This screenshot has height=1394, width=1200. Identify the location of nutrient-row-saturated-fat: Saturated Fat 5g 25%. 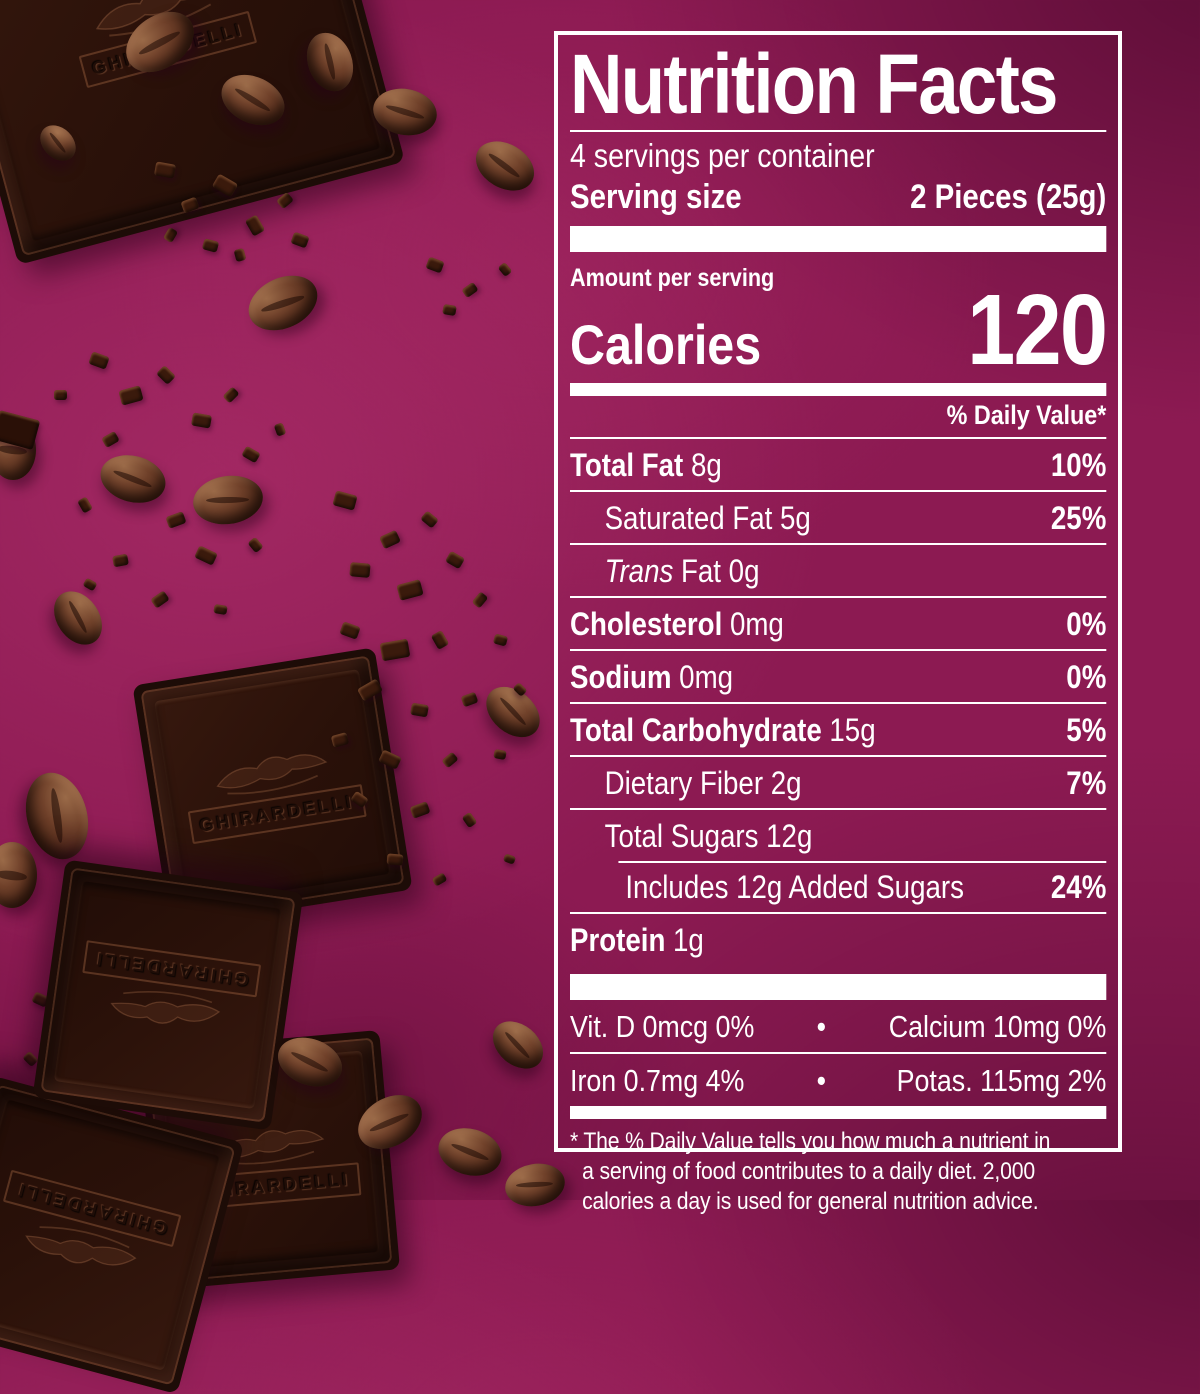
(838, 516).